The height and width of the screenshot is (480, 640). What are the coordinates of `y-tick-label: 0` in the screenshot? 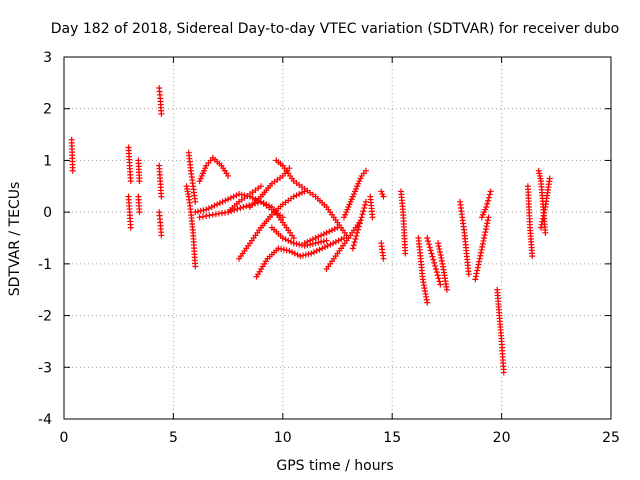 It's located at (47, 213).